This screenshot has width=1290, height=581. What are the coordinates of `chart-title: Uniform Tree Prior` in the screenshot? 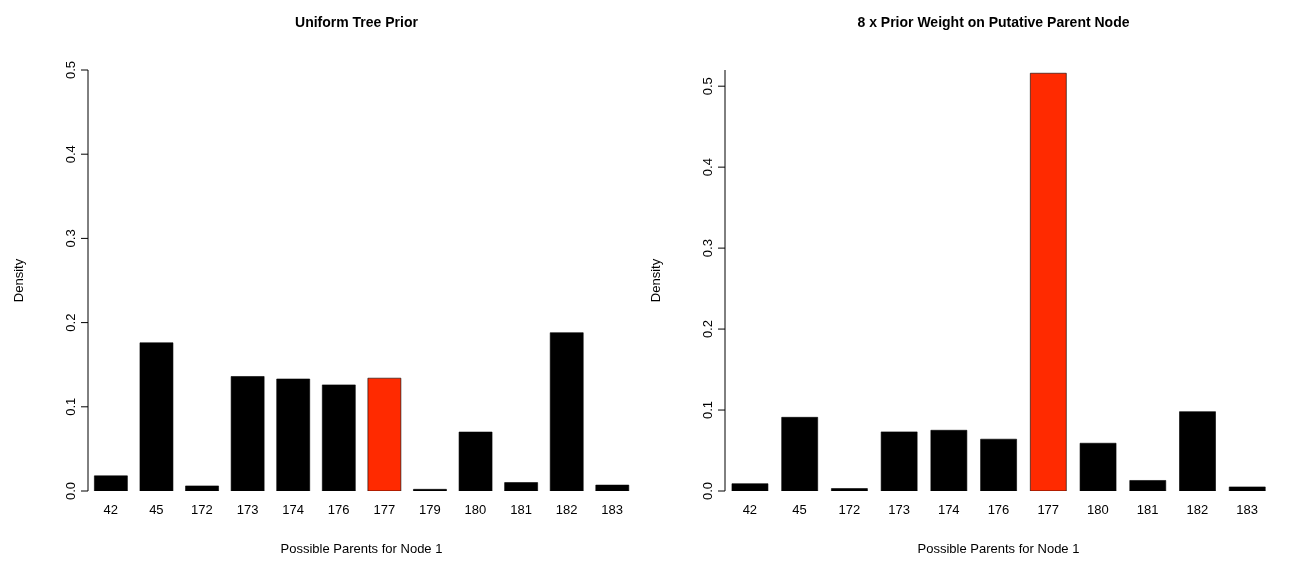 It's located at (356, 22).